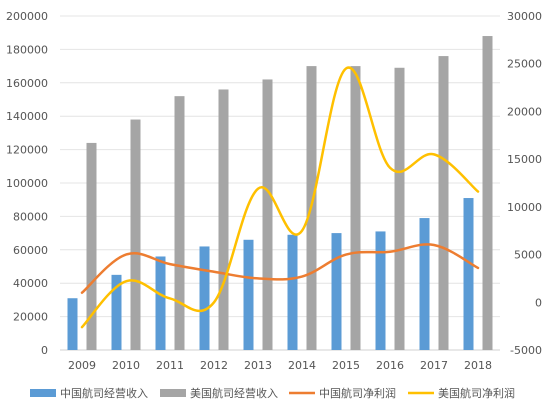 The width and height of the screenshot is (552, 413). What do you see at coordinates (27, 116) in the screenshot?
I see `left-axis-tick-label: 140000` at bounding box center [27, 116].